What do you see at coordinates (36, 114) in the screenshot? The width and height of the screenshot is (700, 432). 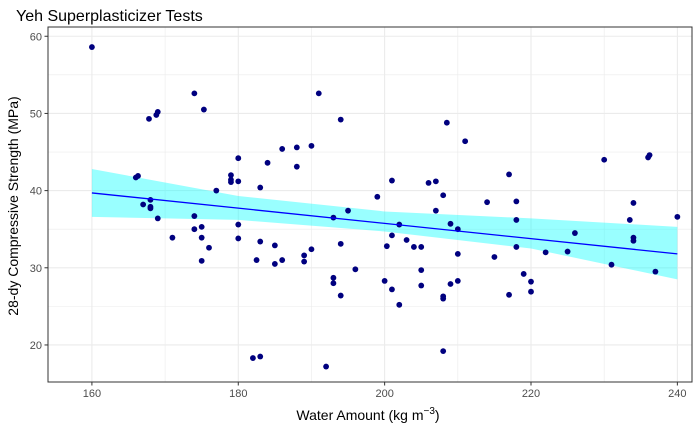 I see `y-tick-label: 50` at bounding box center [36, 114].